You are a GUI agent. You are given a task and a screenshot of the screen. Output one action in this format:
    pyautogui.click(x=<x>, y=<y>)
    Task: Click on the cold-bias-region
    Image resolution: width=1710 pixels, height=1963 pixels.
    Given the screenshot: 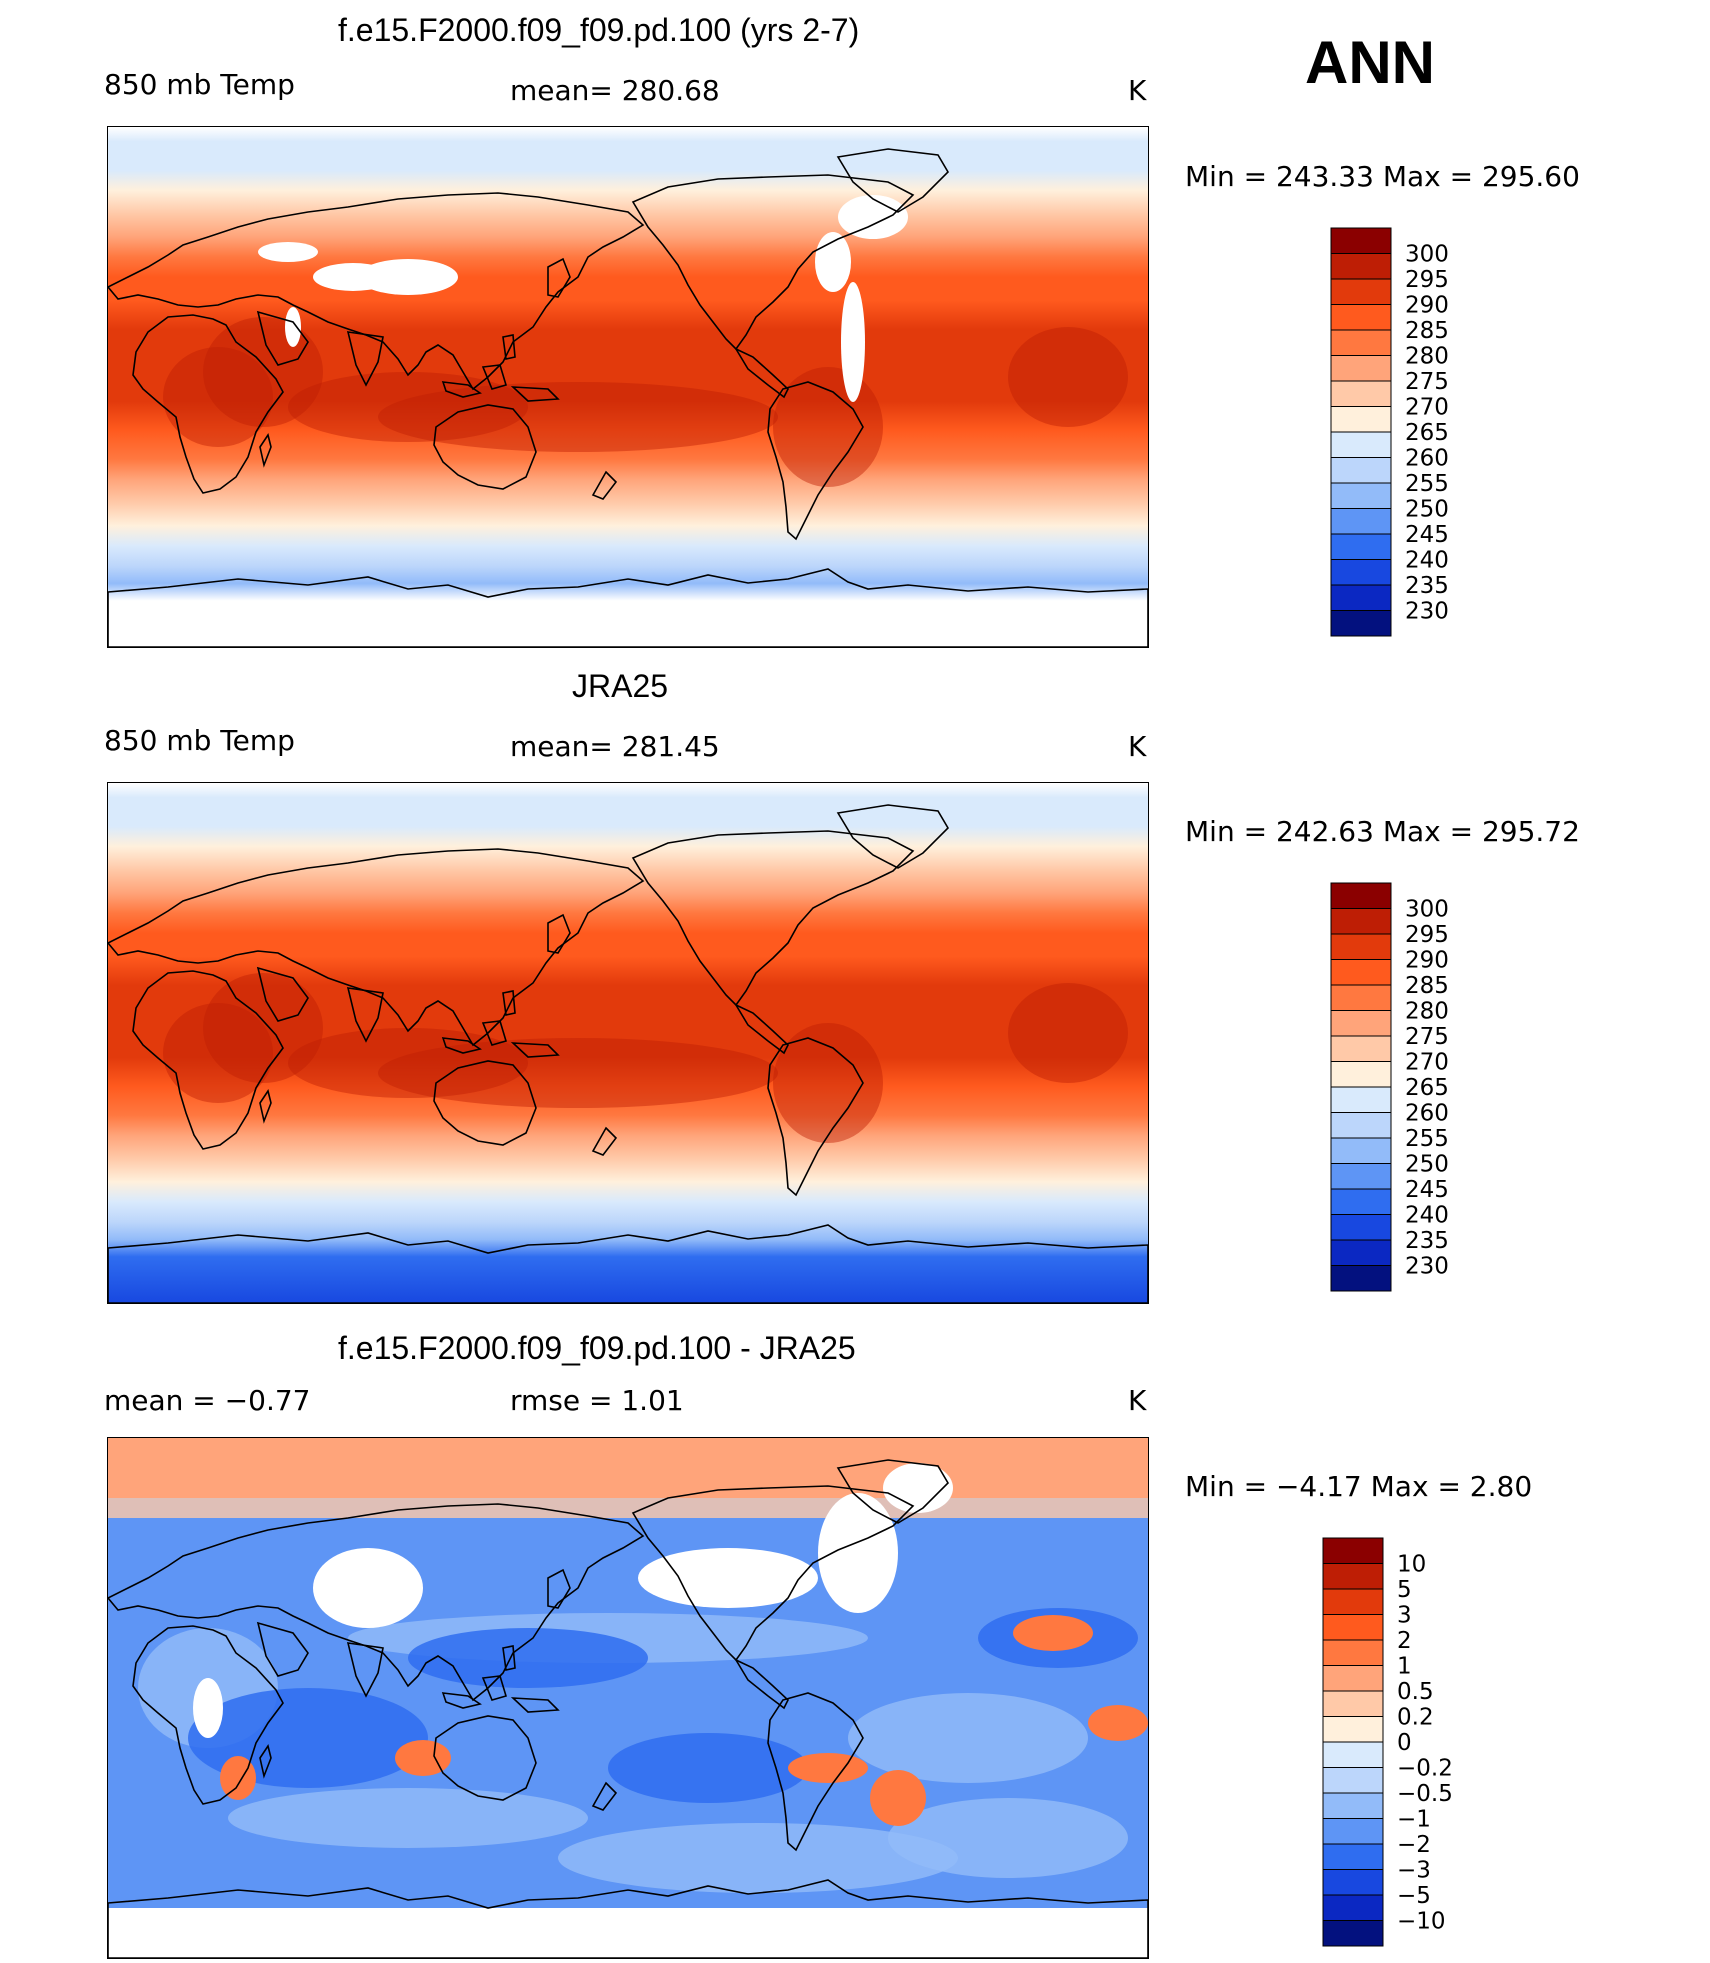 What is the action you would take?
    pyautogui.click(x=528, y=1658)
    